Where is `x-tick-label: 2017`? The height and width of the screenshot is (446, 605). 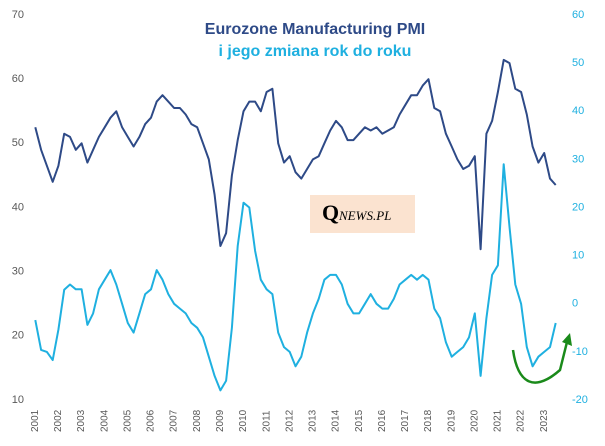 x-tick-label: 2017 is located at coordinates (405, 420).